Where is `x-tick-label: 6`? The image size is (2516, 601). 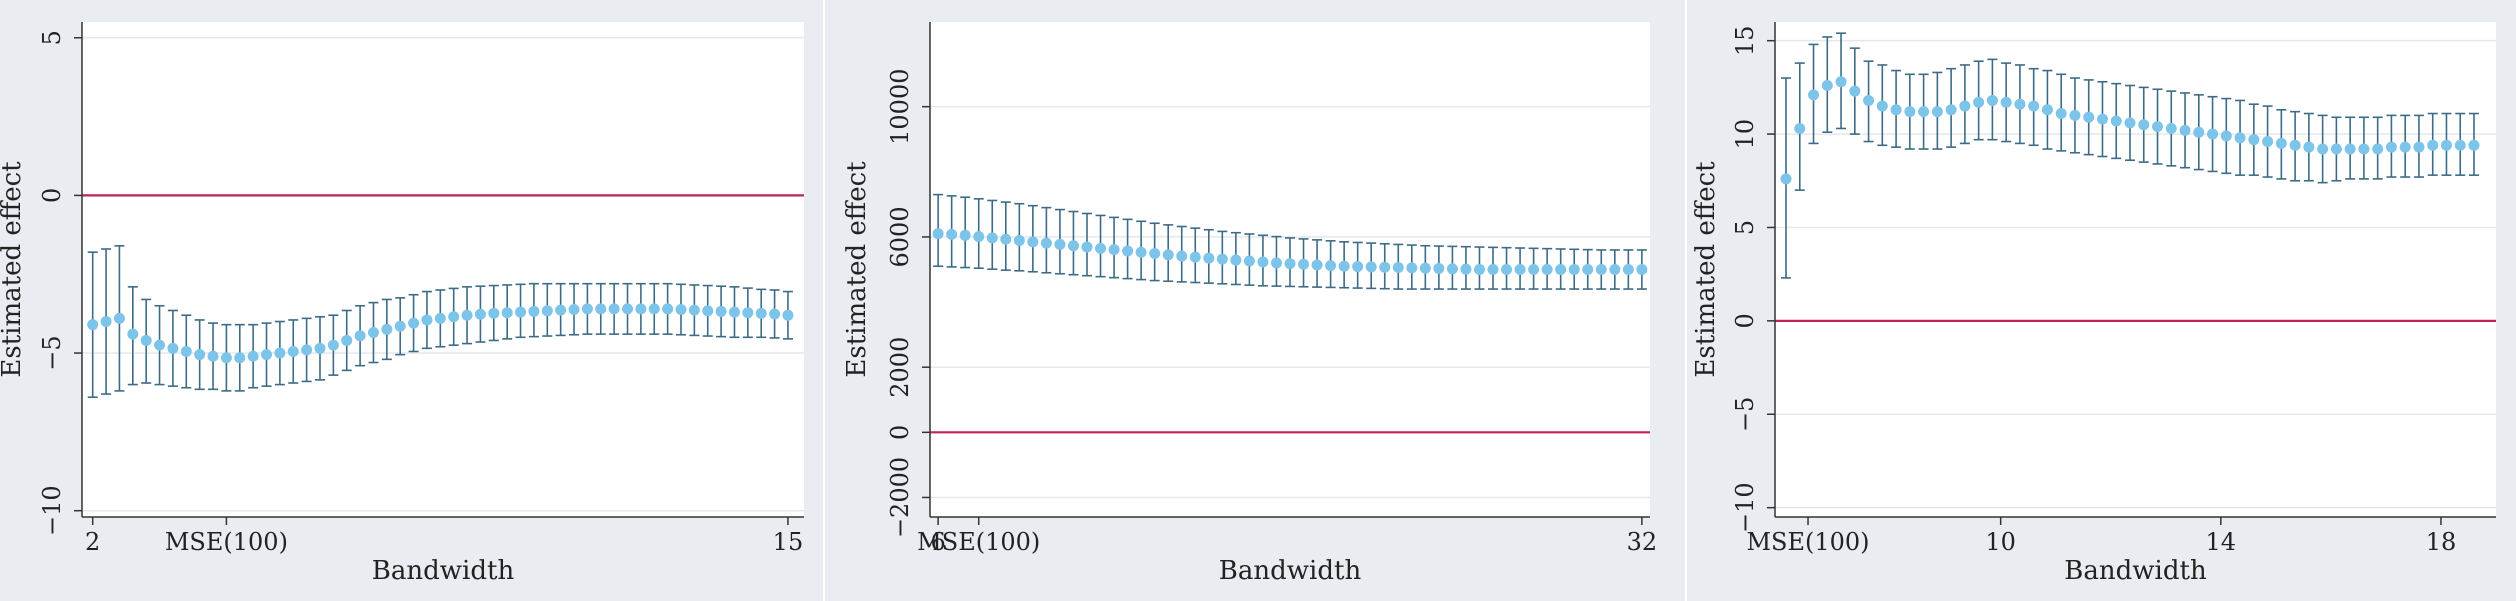 x-tick-label: 6 is located at coordinates (937, 542).